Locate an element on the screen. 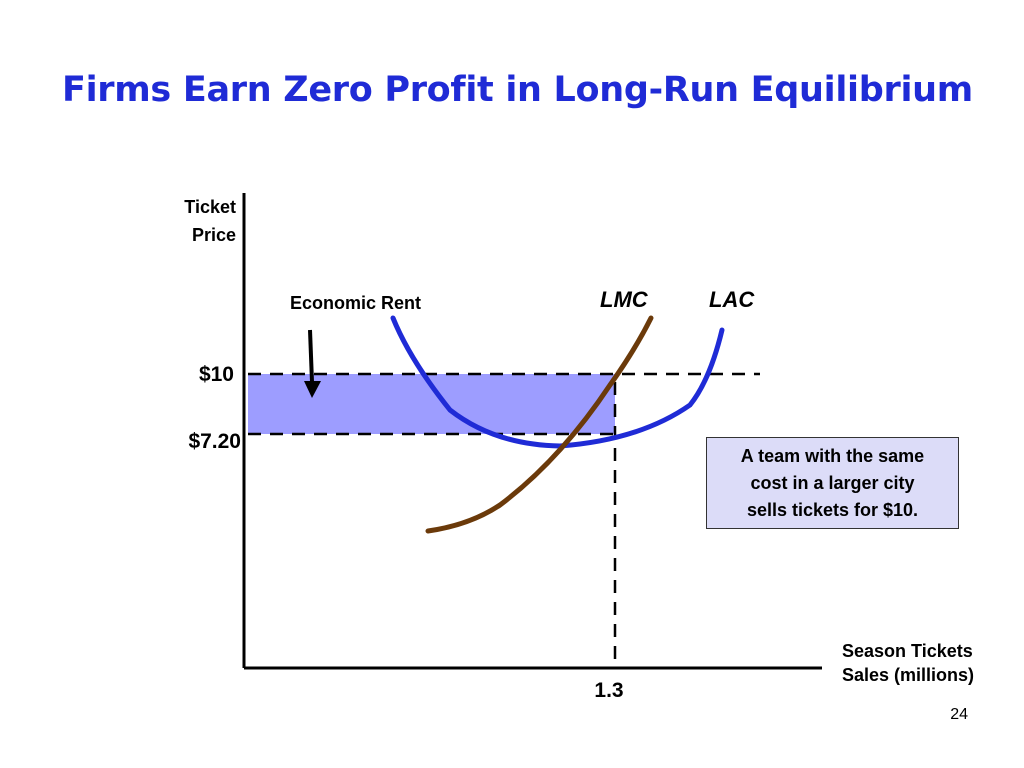 This screenshot has width=1024, height=768. x-axis-label-line1: Season Tickets is located at coordinates (907, 651).